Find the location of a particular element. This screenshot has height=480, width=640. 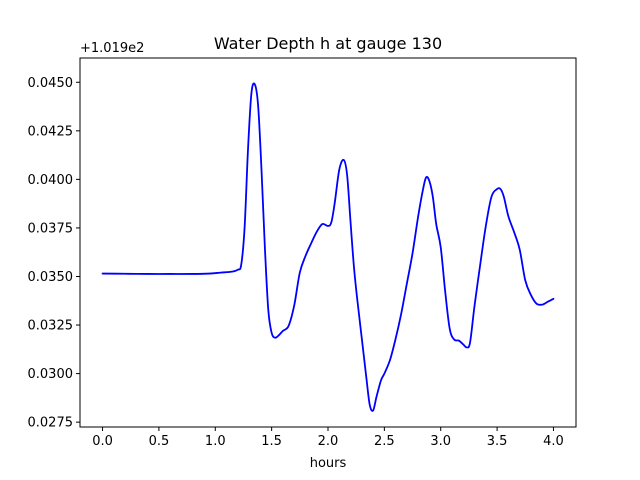

x-tick-label: 2.5 is located at coordinates (384, 441).